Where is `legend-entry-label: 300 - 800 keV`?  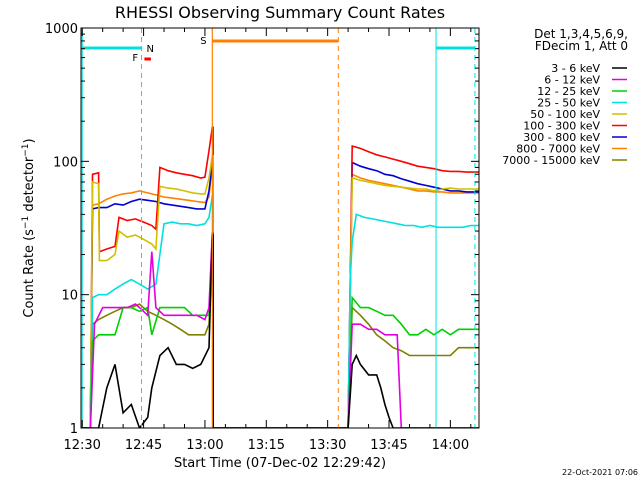 legend-entry-label: 300 - 800 keV is located at coordinates (561, 137).